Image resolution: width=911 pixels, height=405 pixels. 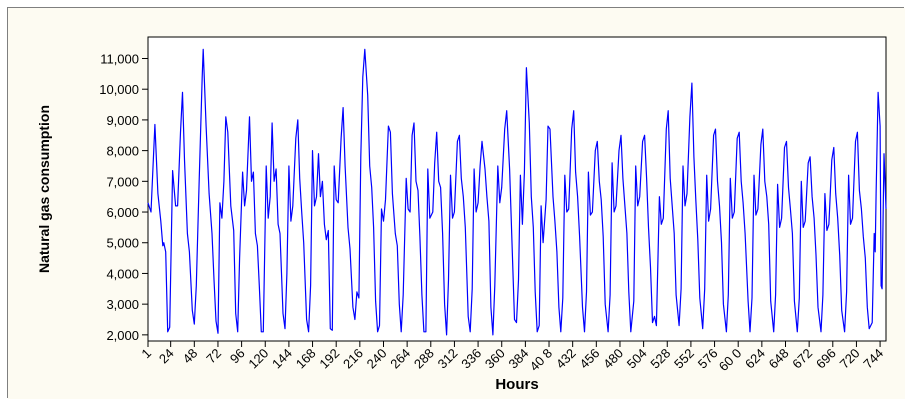 What do you see at coordinates (122, 304) in the screenshot?
I see `y-tick-label: 3,000` at bounding box center [122, 304].